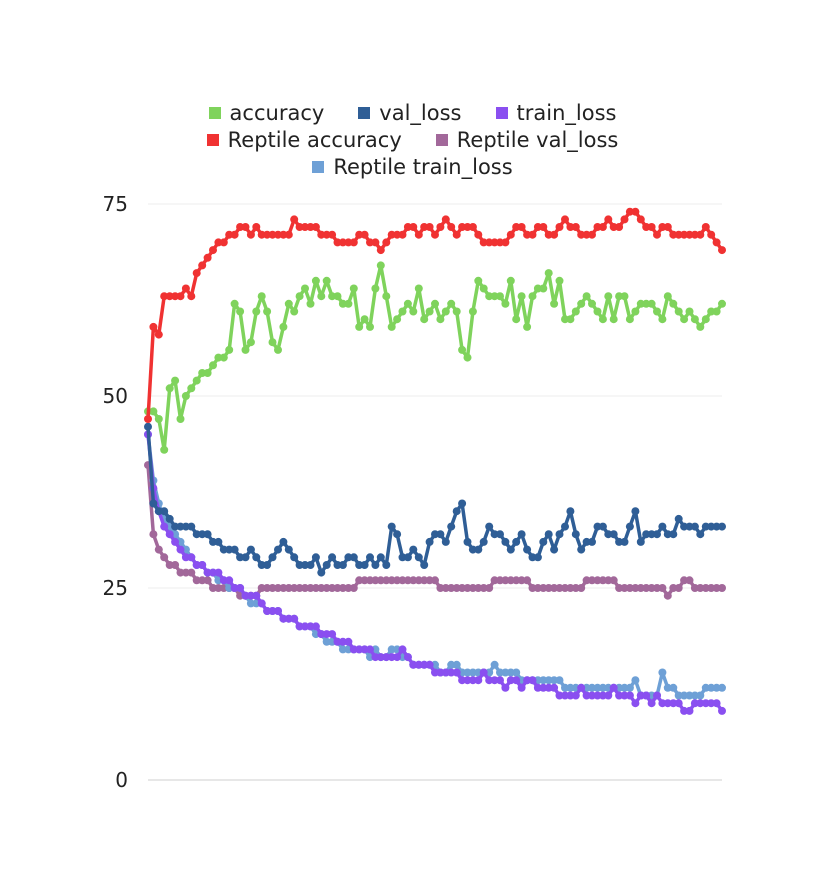  Describe the element at coordinates (212, 140) in the screenshot. I see `legend-swatch-reptile-accuracy` at that location.